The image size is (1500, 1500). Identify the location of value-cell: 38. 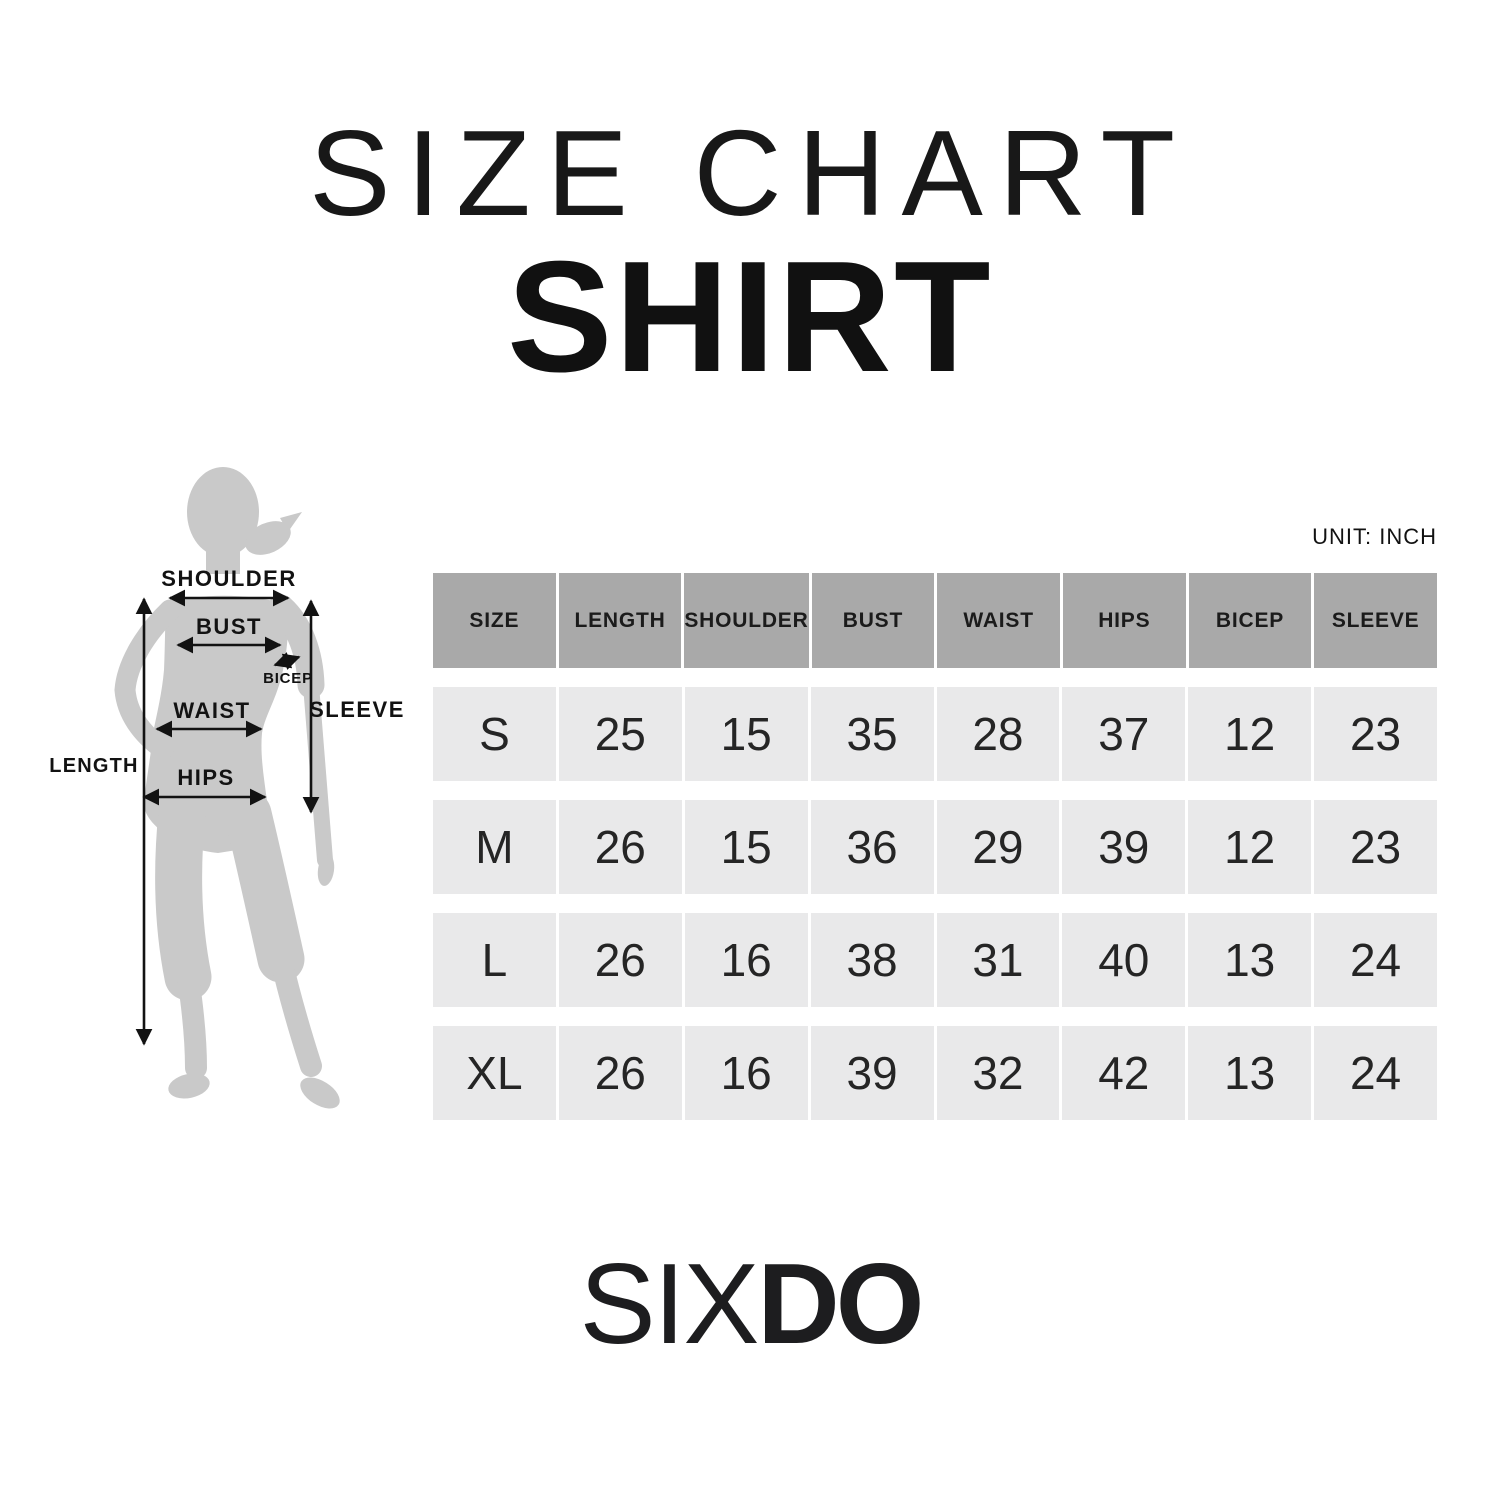
(872, 960).